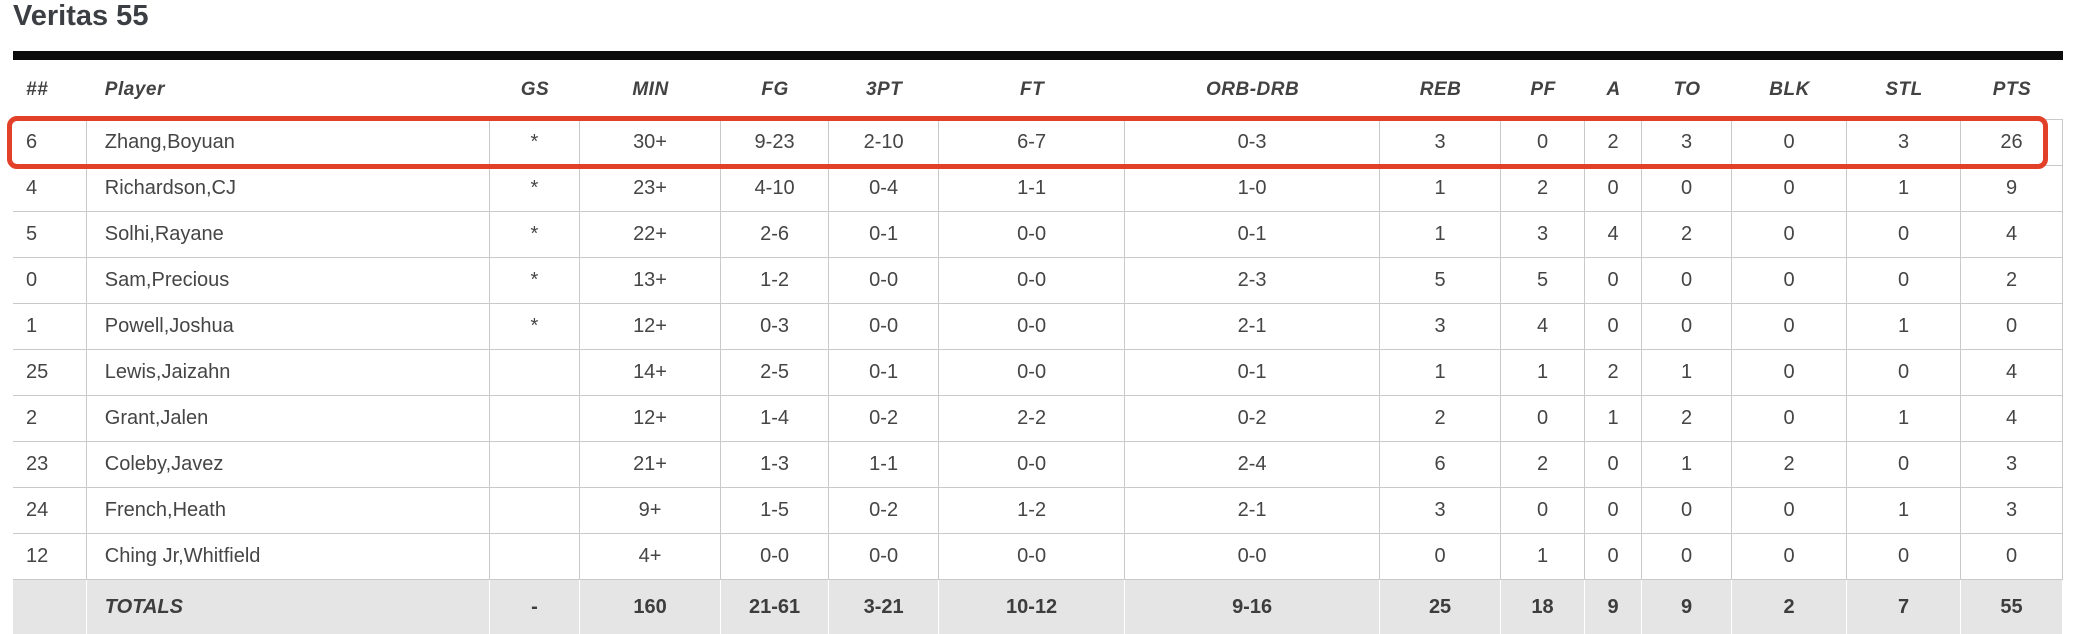  What do you see at coordinates (775, 373) in the screenshot?
I see `cell-fg: 2-5` at bounding box center [775, 373].